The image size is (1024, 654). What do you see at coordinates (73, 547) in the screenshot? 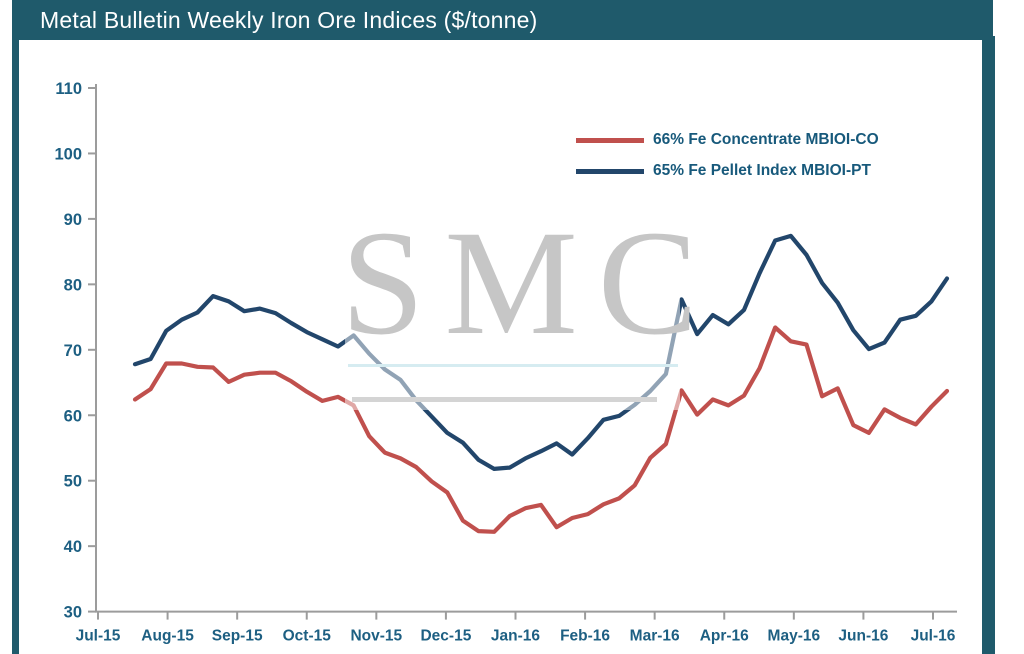
I see `y-tick-label: 40` at bounding box center [73, 547].